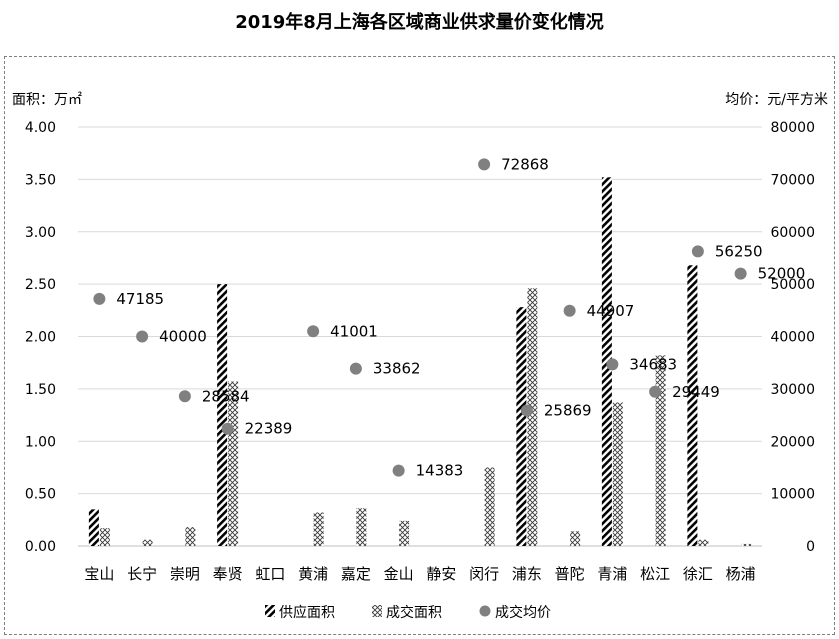 This screenshot has height=639, width=839. What do you see at coordinates (40, 495) in the screenshot?
I see `left-tick-label: 0.50` at bounding box center [40, 495].